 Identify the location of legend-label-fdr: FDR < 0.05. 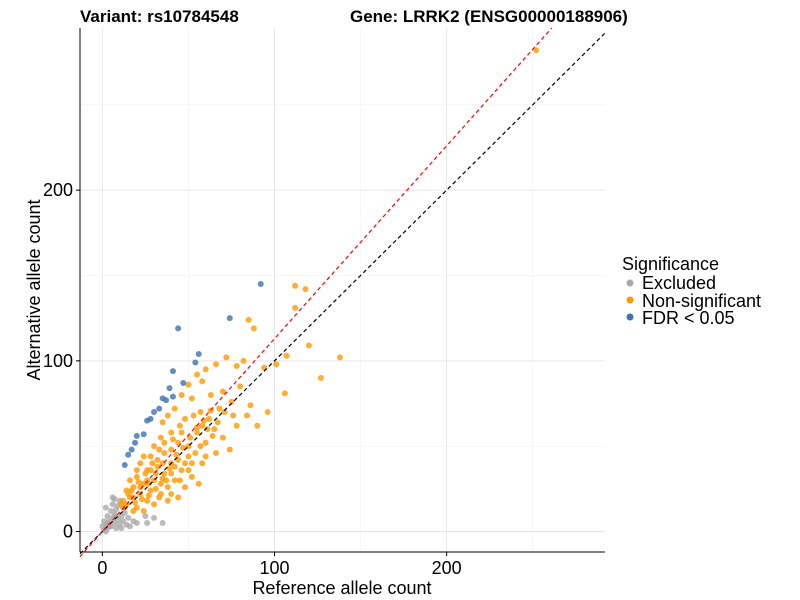
(688, 318).